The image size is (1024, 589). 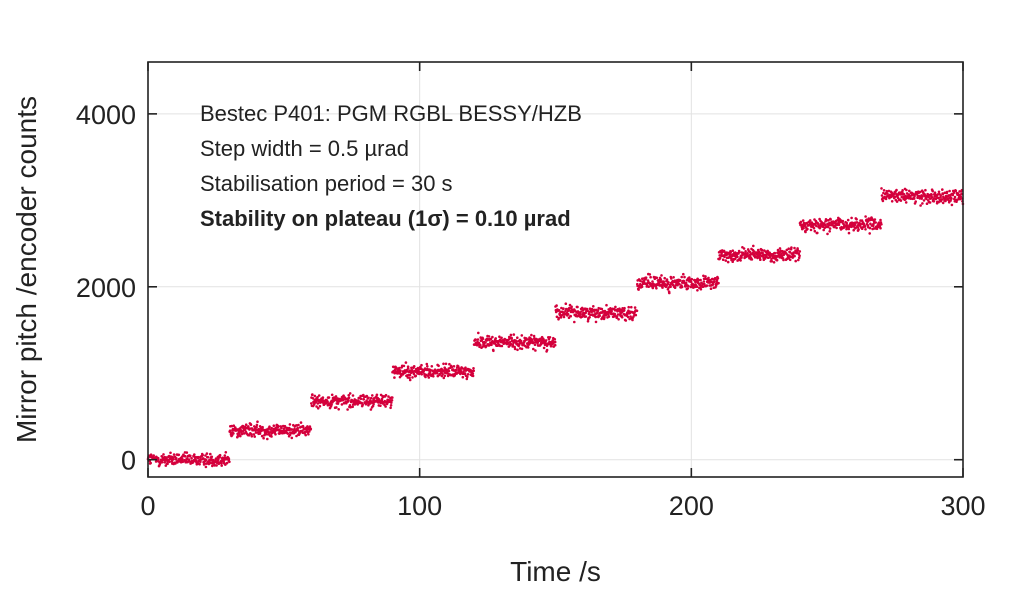 I want to click on x-tick-label: 100, so click(x=419, y=506).